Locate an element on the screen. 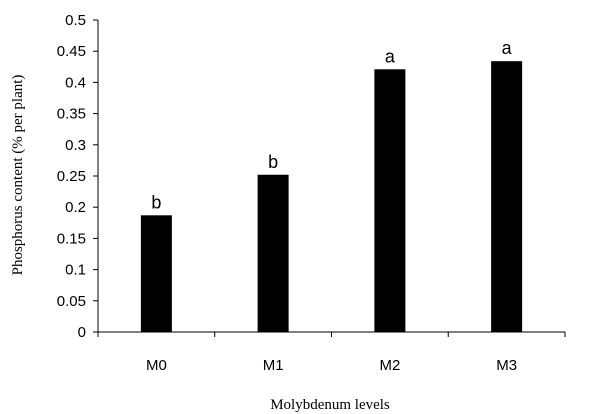  y-tick-label: 0 is located at coordinates (82, 332).